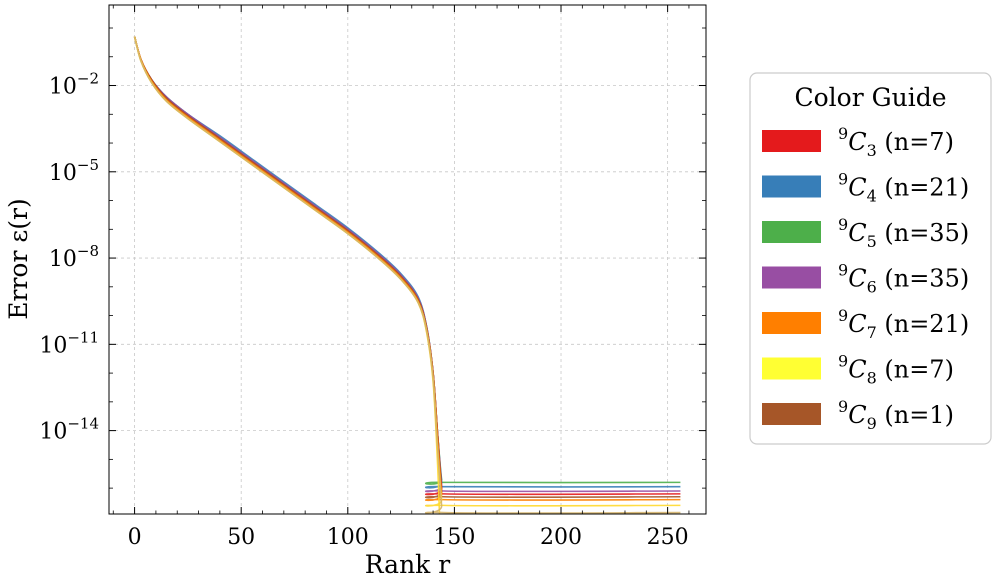  I want to click on y-tick-label: 10⁻⁵, so click(74, 171).